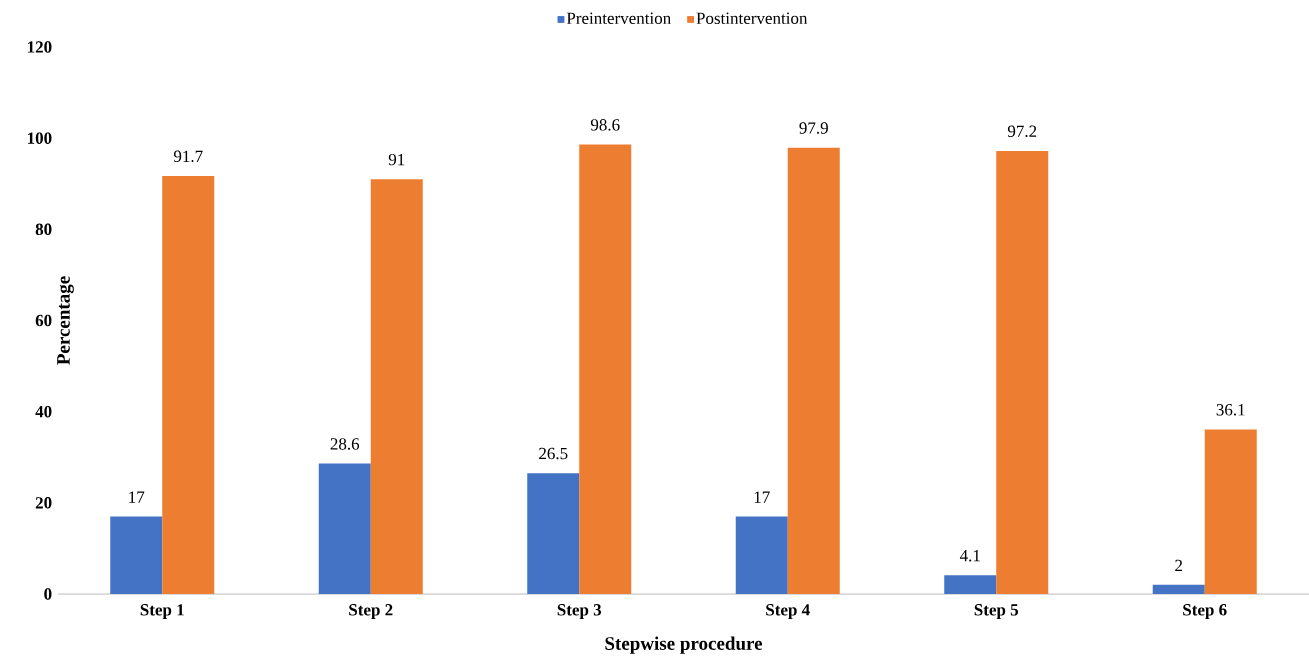 The height and width of the screenshot is (671, 1309). I want to click on data-label: 2, so click(1179, 565).